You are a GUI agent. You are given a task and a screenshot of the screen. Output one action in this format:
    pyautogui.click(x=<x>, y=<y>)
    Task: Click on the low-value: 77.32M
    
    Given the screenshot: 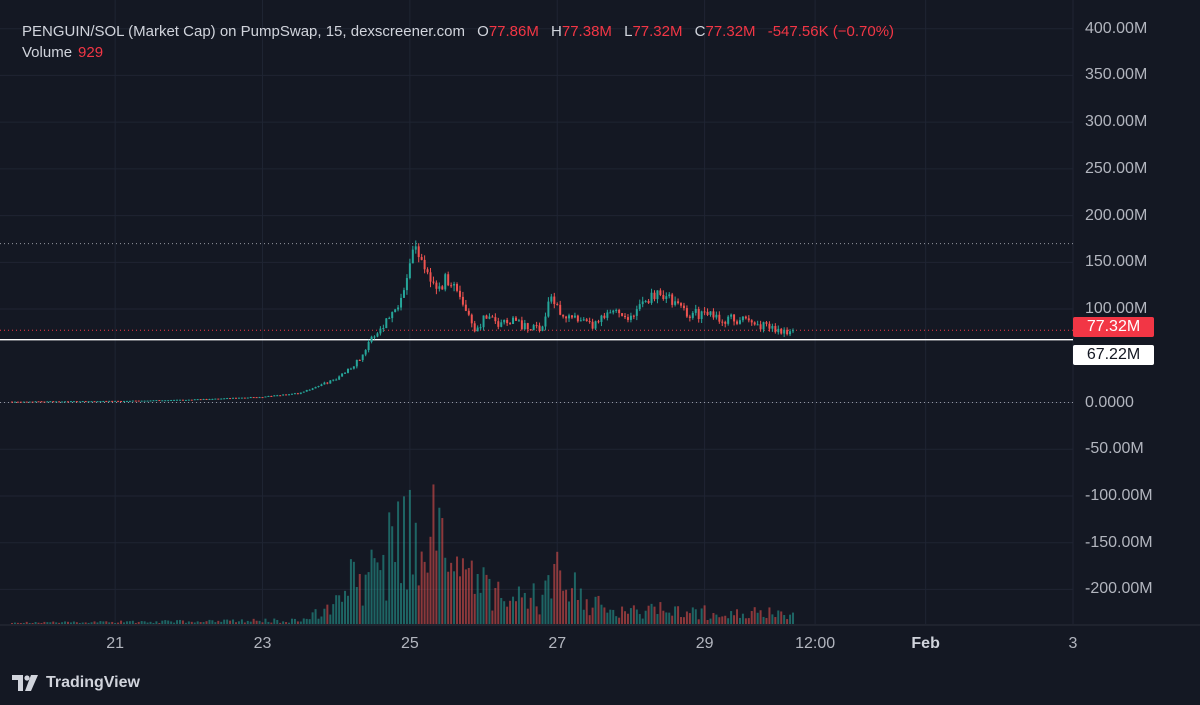 What is the action you would take?
    pyautogui.click(x=657, y=31)
    